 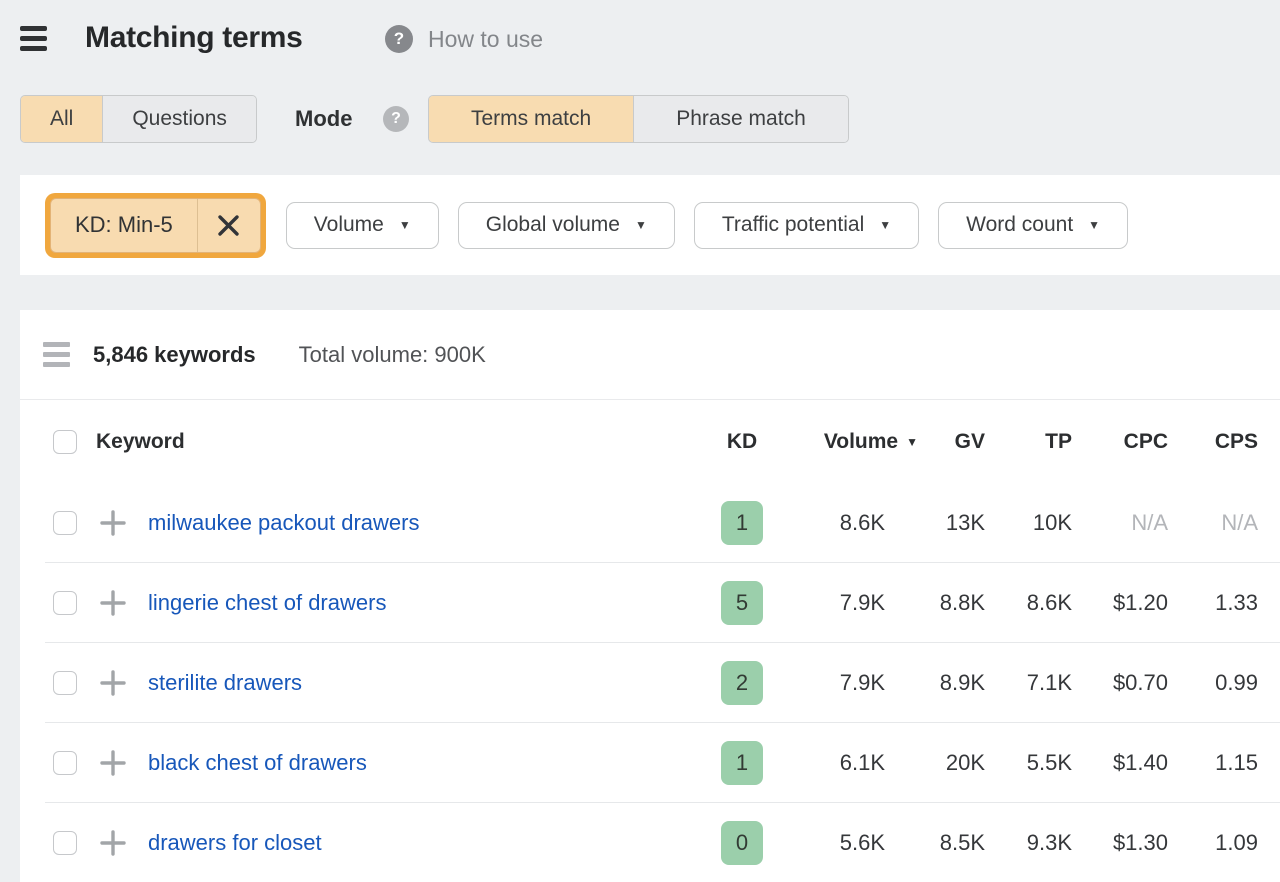 What do you see at coordinates (1140, 762) in the screenshot?
I see `cpc-value: $1.40` at bounding box center [1140, 762].